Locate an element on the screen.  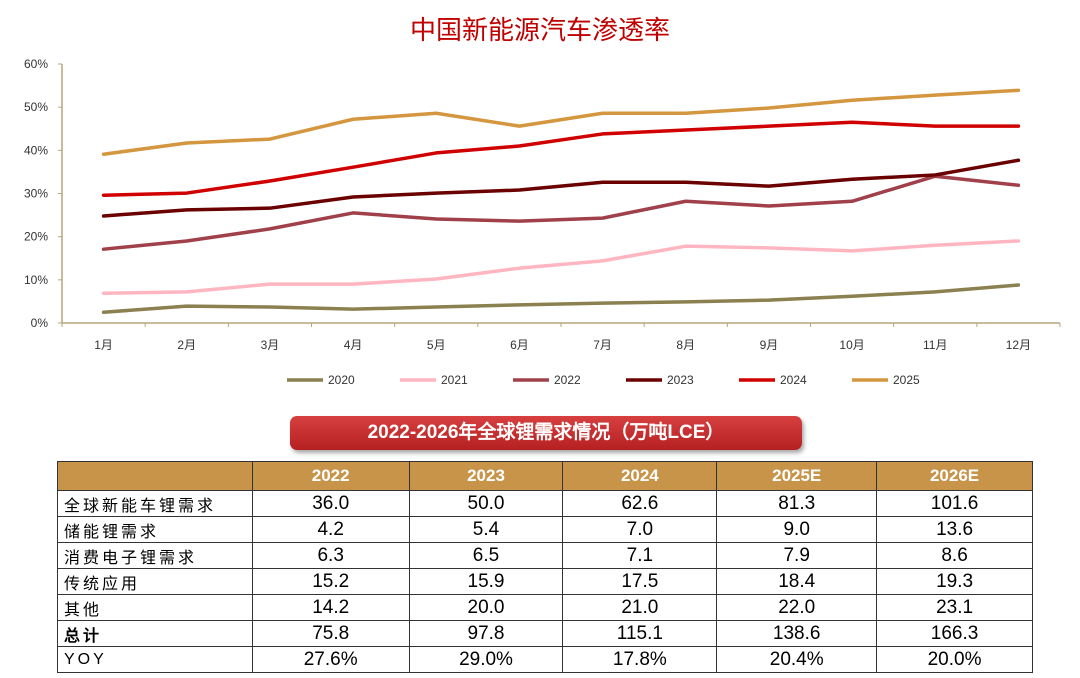
x-tick-label: 3月 is located at coordinates (270, 345).